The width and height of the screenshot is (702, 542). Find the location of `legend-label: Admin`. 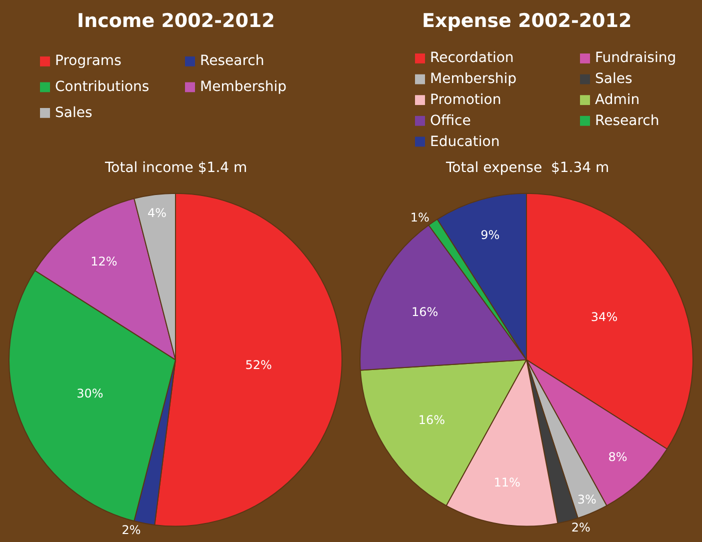

legend-label: Admin is located at coordinates (617, 100).